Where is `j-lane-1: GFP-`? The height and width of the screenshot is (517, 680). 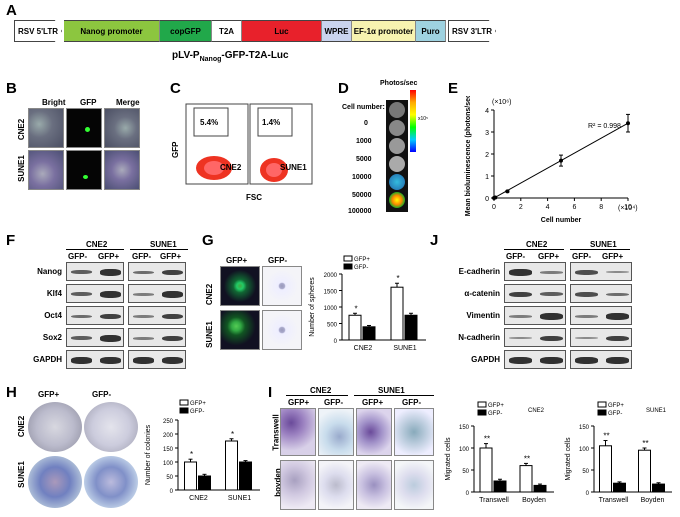 j-lane-1: GFP- is located at coordinates (516, 256).